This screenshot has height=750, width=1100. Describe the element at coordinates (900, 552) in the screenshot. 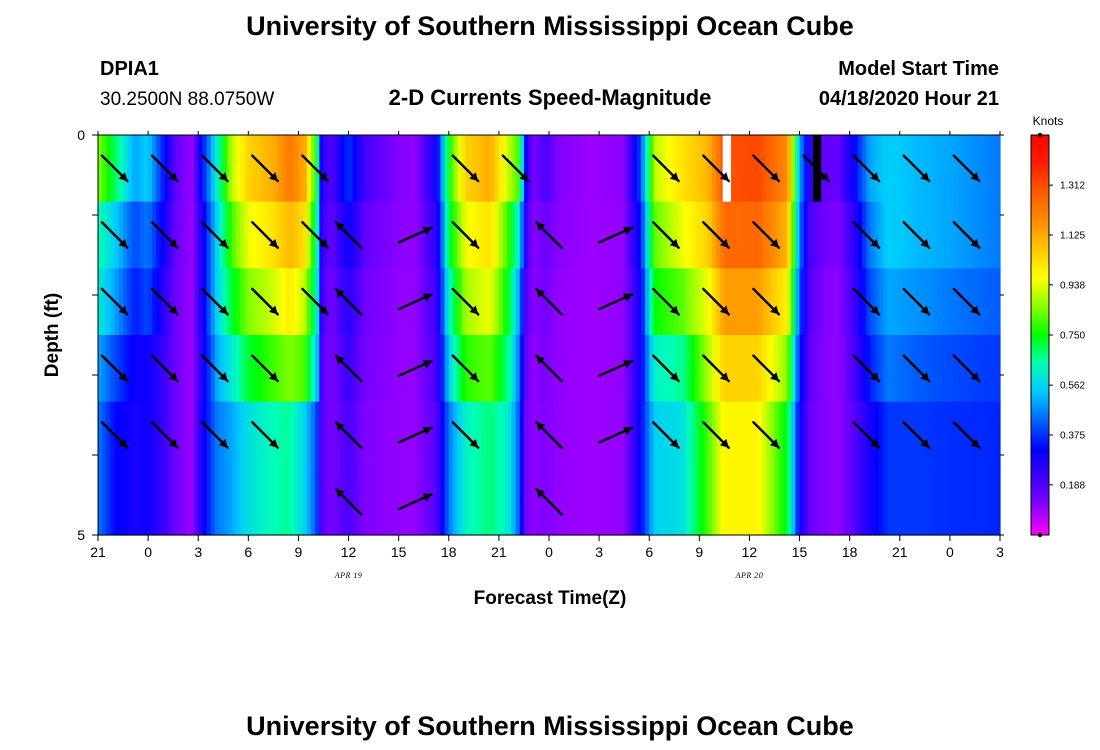

I see `x-tick-label: 21` at that location.